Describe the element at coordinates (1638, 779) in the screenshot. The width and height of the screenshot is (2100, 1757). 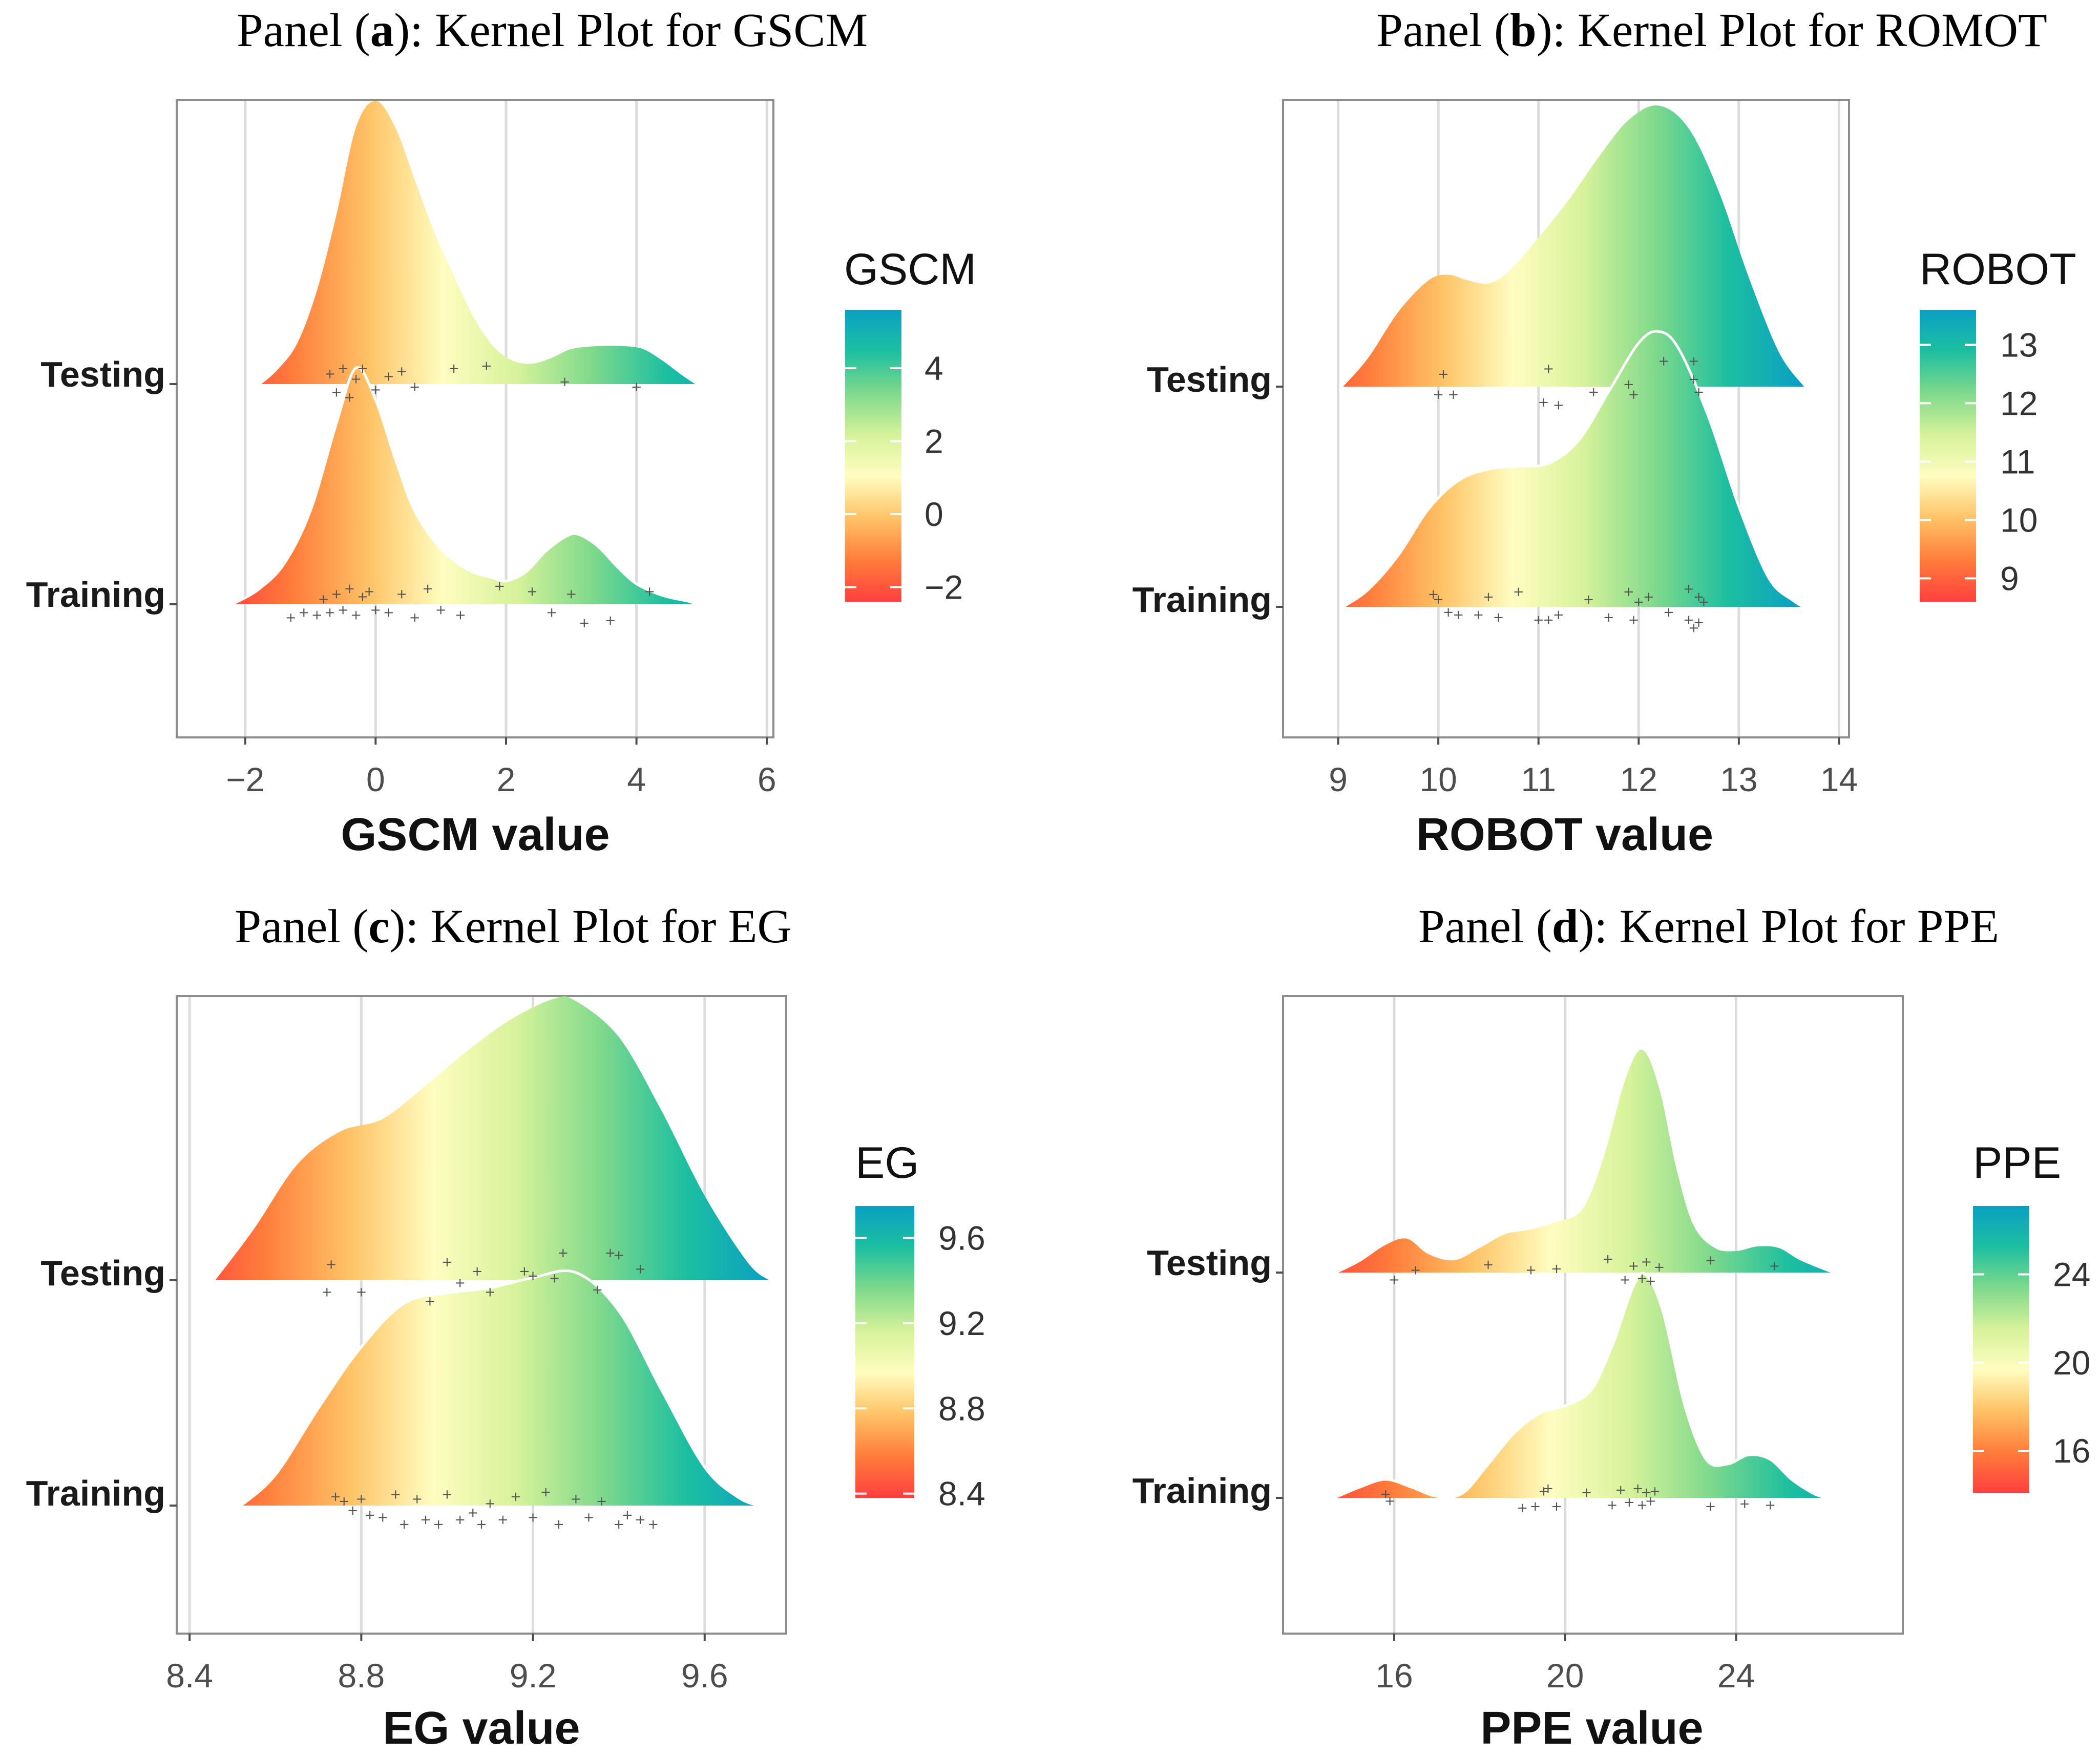
I see `x-tick-label: 12` at that location.